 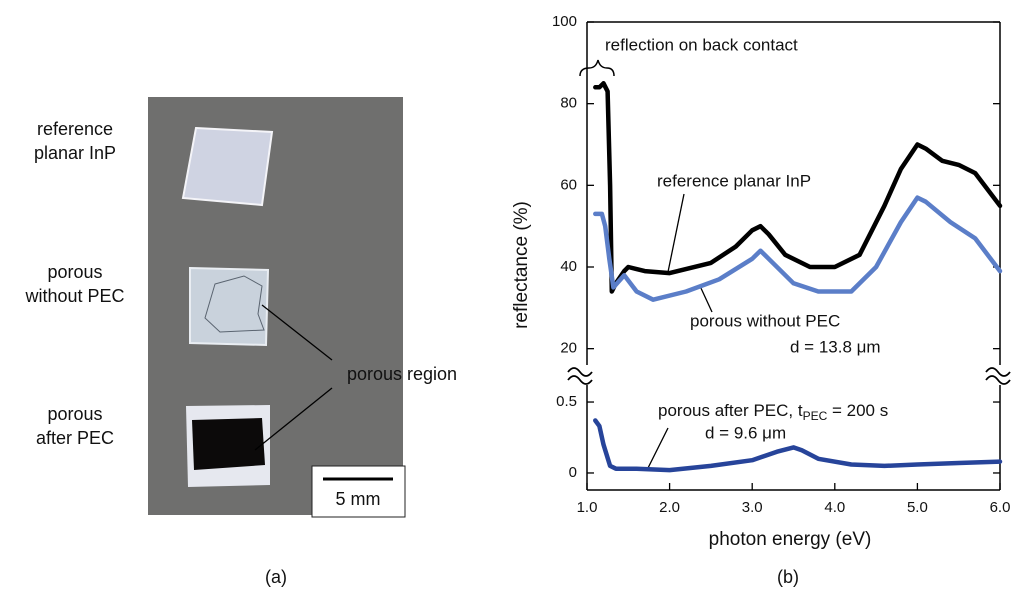 I want to click on annotation-part: porous after PEC, t, so click(x=730, y=410).